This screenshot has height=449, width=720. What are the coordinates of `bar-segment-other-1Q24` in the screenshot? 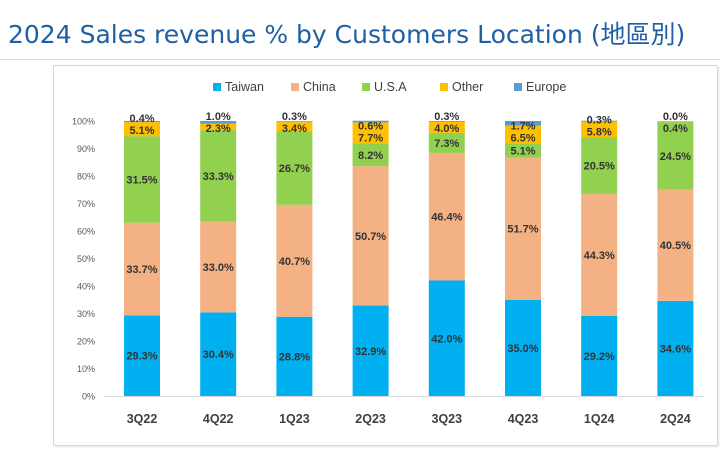 It's located at (599, 129).